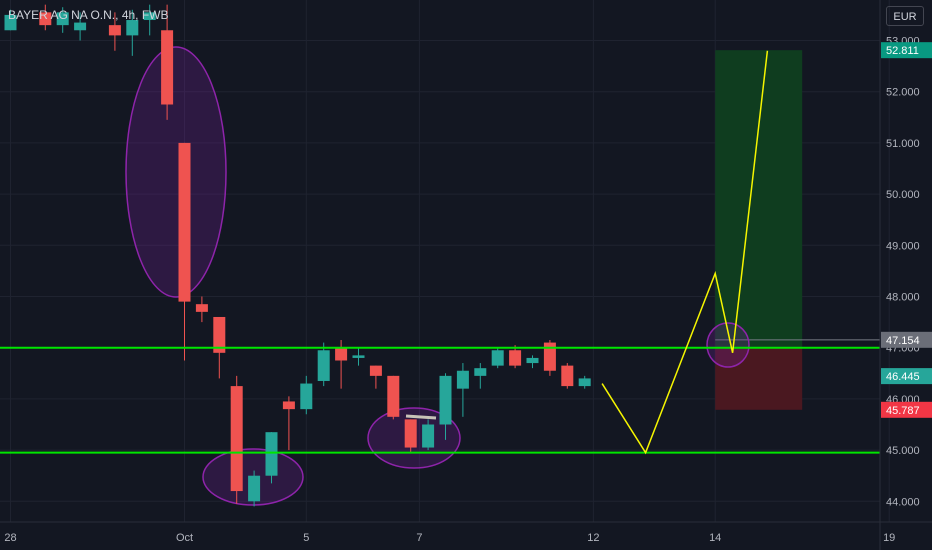 Image resolution: width=932 pixels, height=550 pixels. What do you see at coordinates (593, 538) in the screenshot?
I see `time-tick-label: 12` at bounding box center [593, 538].